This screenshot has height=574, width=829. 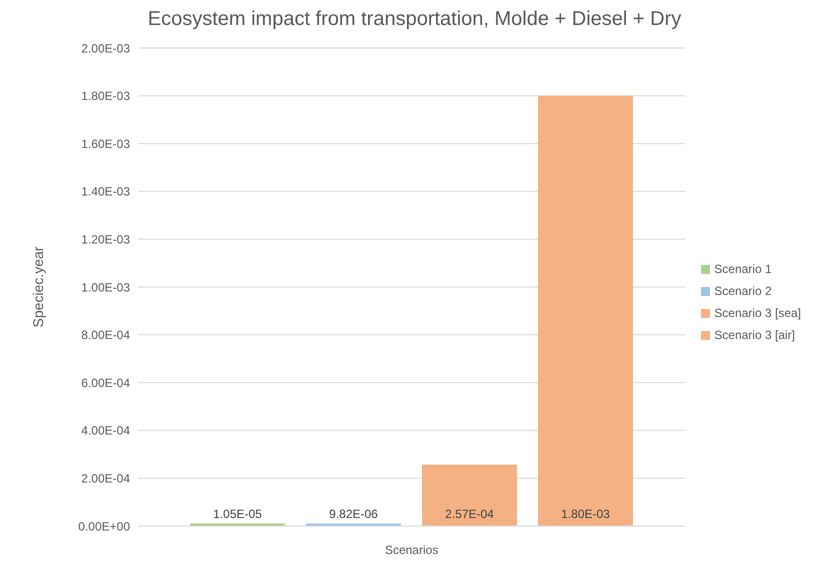 What do you see at coordinates (105, 287) in the screenshot?
I see `y-tick-label: 1.00E-03` at bounding box center [105, 287].